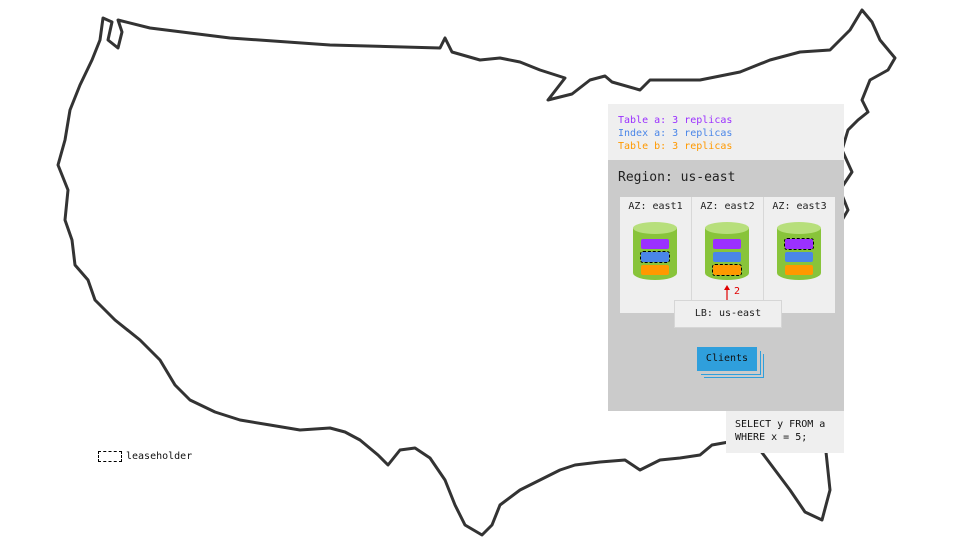 This screenshot has width=960, height=540. What do you see at coordinates (727, 270) in the screenshot?
I see `table-b-replica-leaseholder` at bounding box center [727, 270].